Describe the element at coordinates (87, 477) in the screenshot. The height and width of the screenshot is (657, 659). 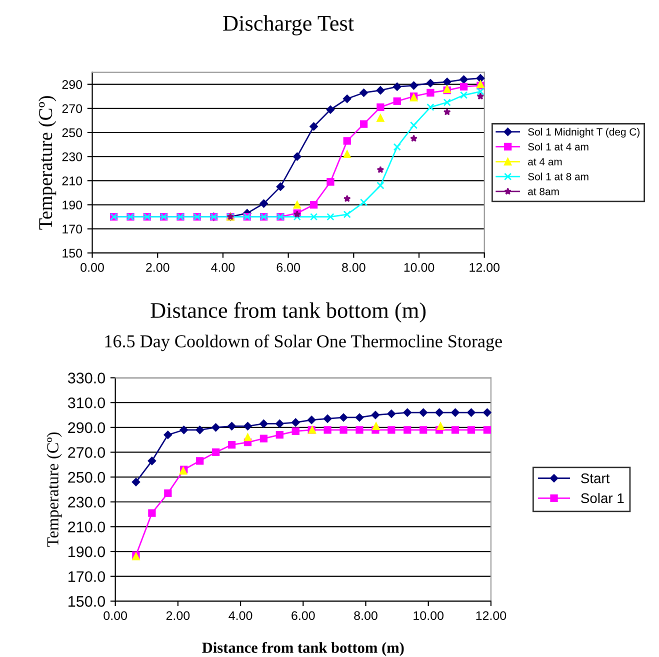
I see `y-tick-label: 250.0` at that location.